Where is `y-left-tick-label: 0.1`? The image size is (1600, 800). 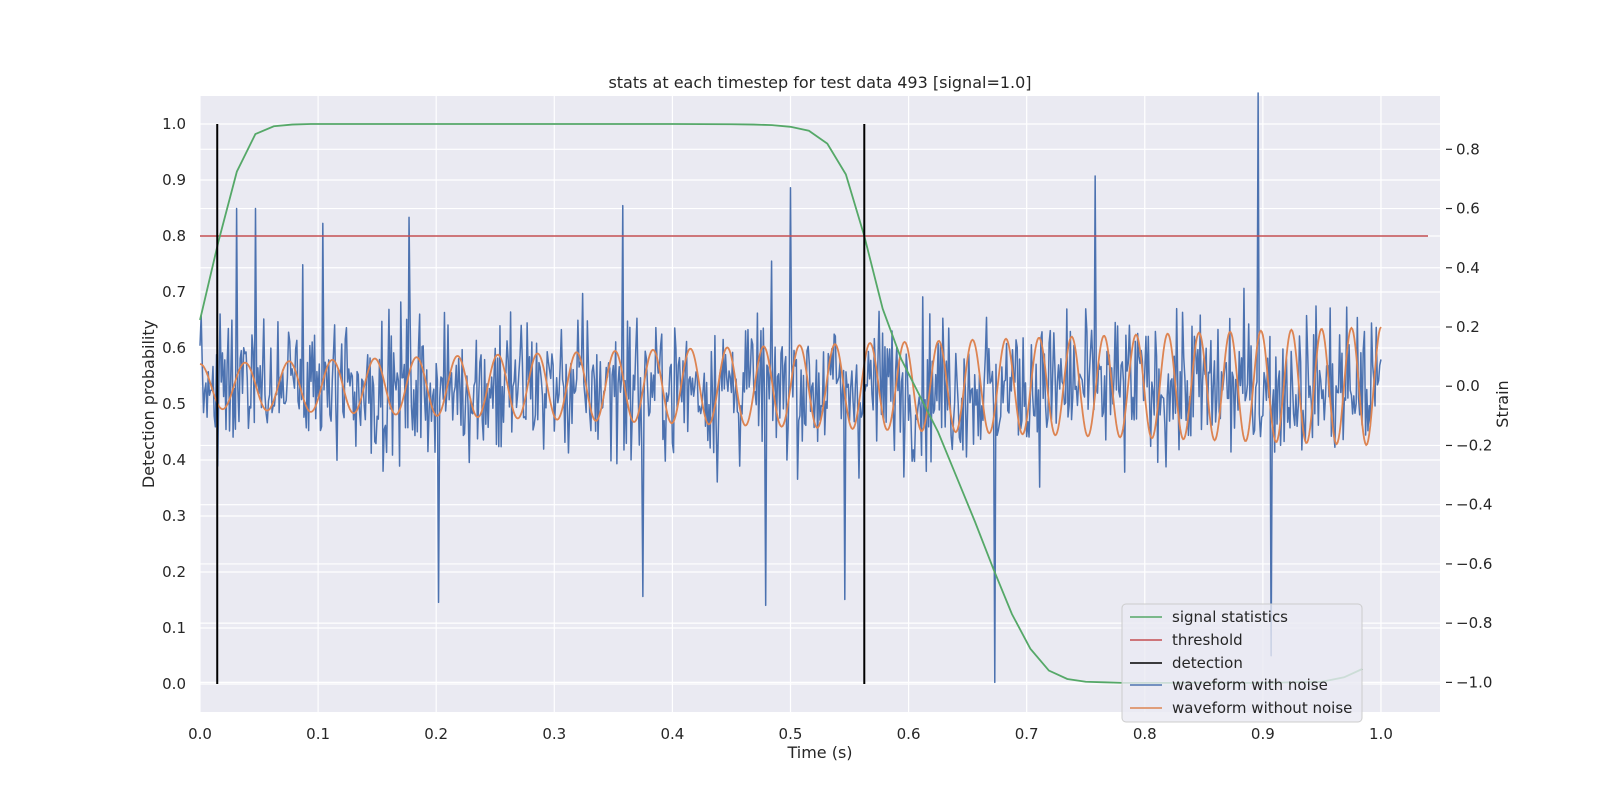 y-left-tick-label: 0.1 is located at coordinates (174, 628).